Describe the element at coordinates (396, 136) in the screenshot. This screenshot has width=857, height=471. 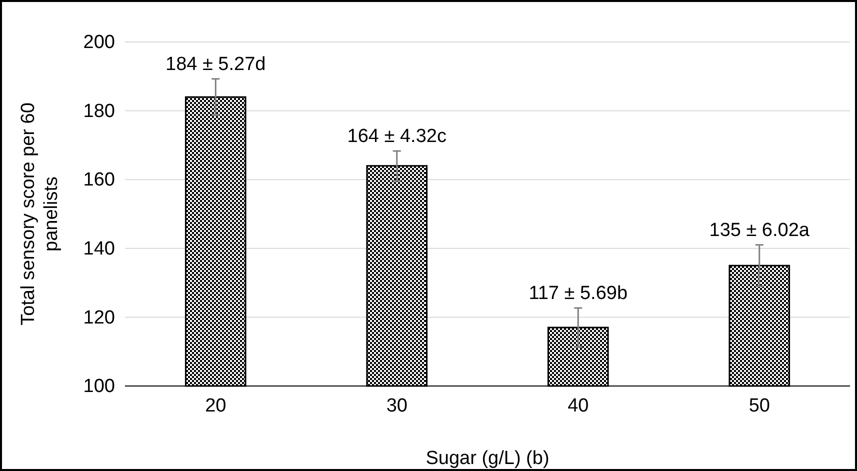
I see `data-label: 164 ± 4.32c` at that location.